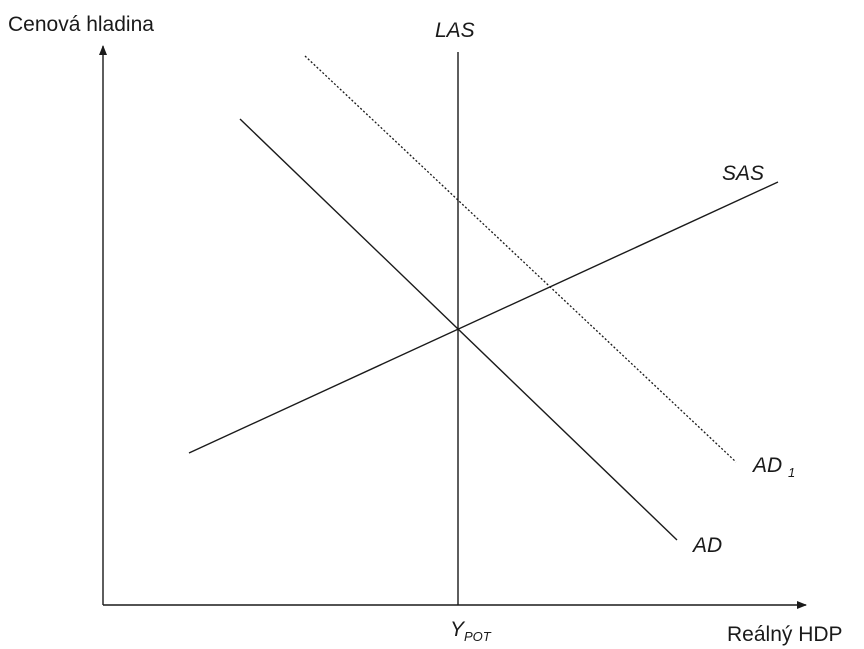 Image resolution: width=864 pixels, height=649 pixels. What do you see at coordinates (791, 472) in the screenshot?
I see `ad1-subscript: 1` at bounding box center [791, 472].